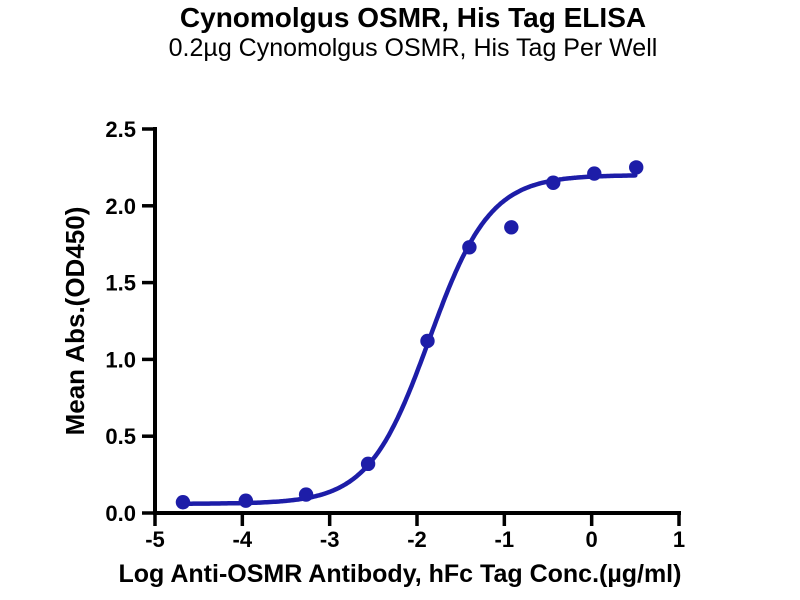 The width and height of the screenshot is (800, 600). I want to click on y-tick-label: 0.5, so click(120, 436).